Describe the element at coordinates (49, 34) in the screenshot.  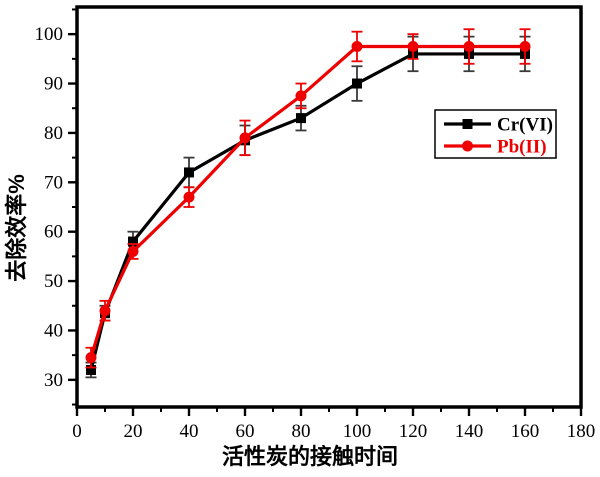
I see `y-tick-label: 100` at that location.